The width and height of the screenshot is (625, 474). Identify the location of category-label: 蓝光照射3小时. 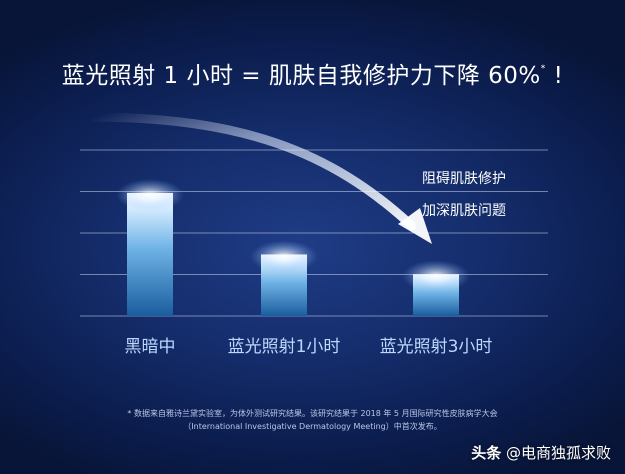
(436, 347).